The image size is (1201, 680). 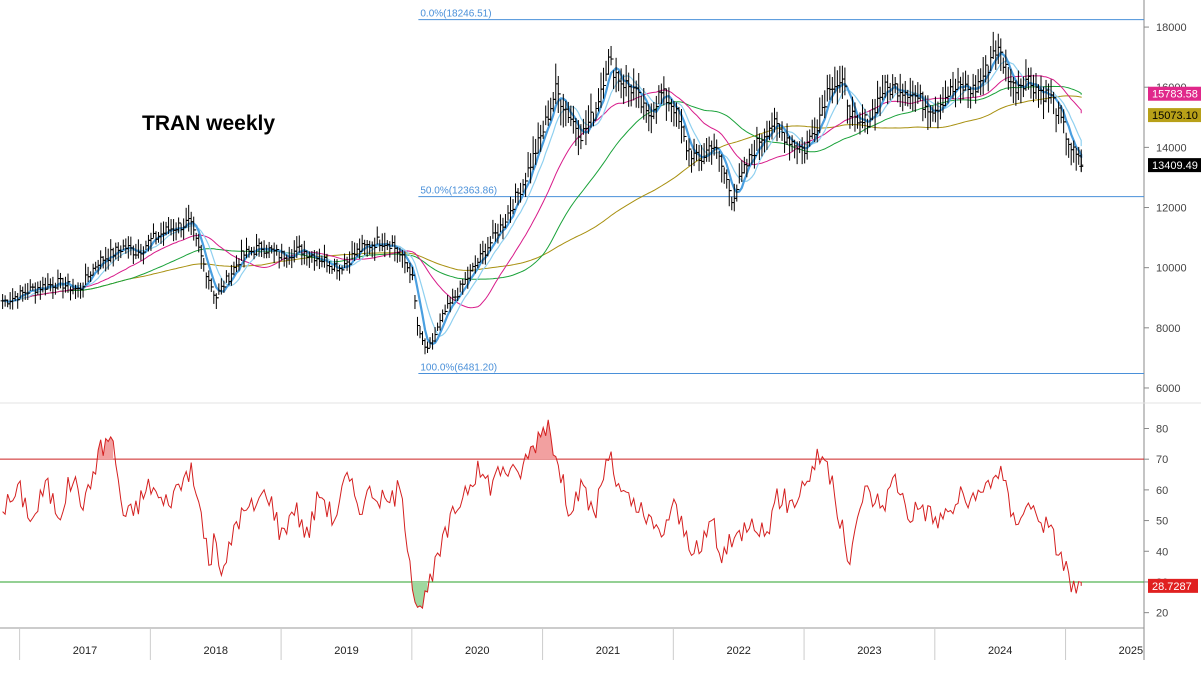 What do you see at coordinates (346, 651) in the screenshot?
I see `year-label: 2019` at bounding box center [346, 651].